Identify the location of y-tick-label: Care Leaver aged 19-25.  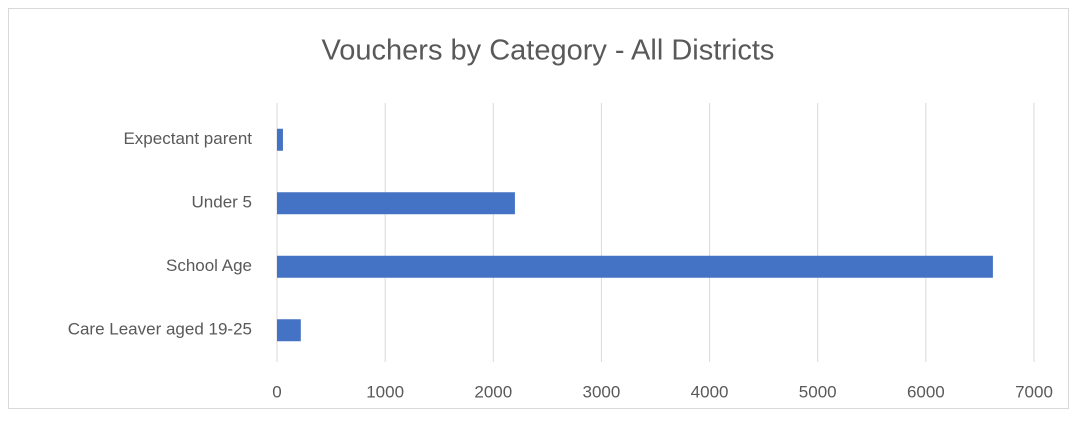
(160, 329).